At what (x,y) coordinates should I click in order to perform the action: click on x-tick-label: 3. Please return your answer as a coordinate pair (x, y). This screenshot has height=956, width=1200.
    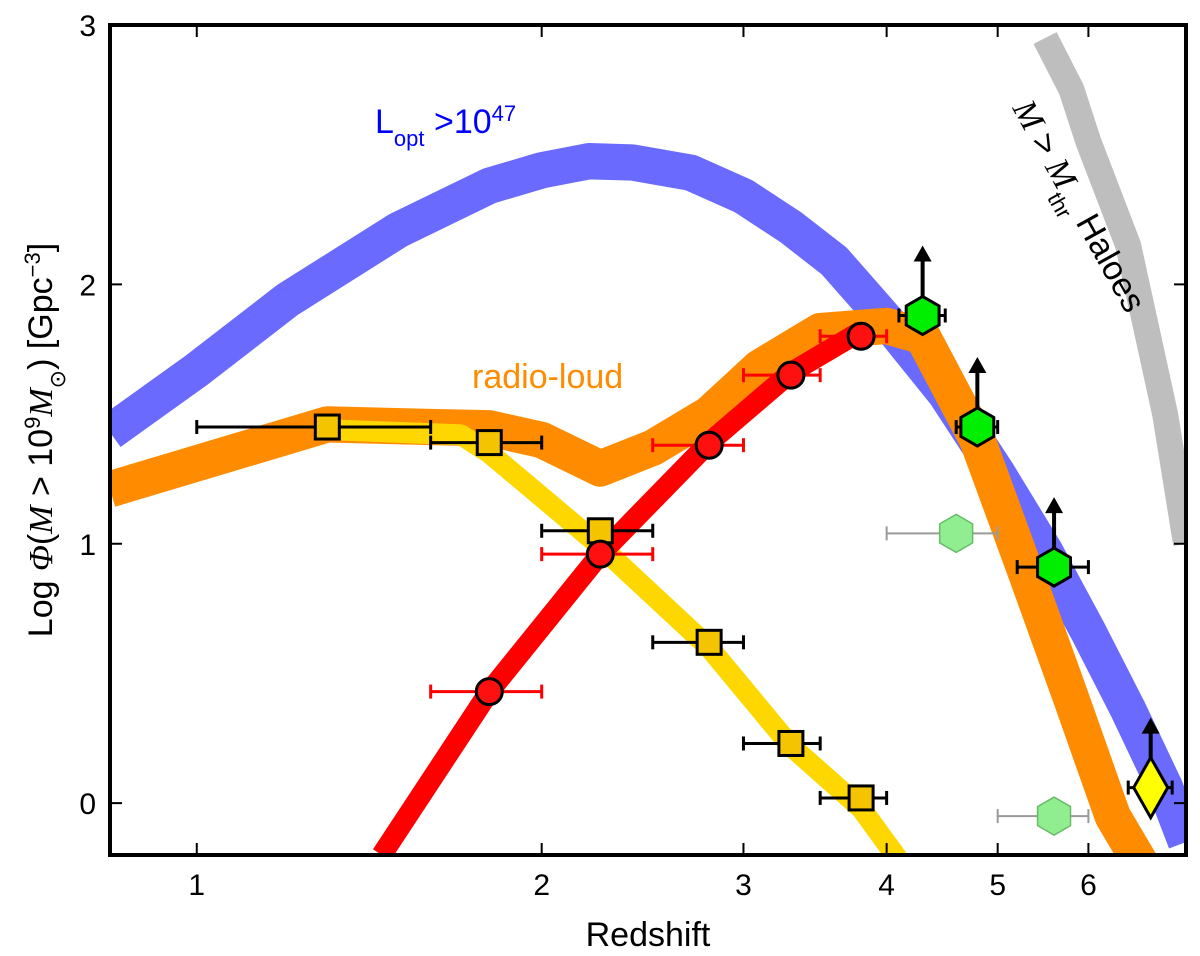
    Looking at the image, I should click on (743, 885).